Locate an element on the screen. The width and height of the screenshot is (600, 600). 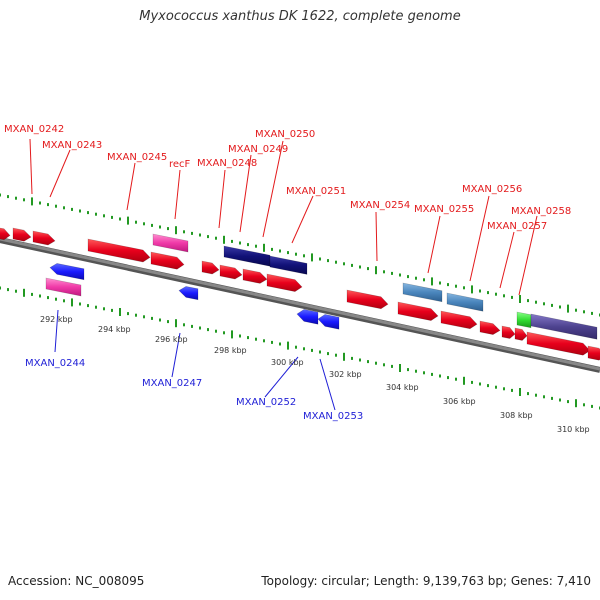
scale-label: 308 kbp is located at coordinates (516, 415).